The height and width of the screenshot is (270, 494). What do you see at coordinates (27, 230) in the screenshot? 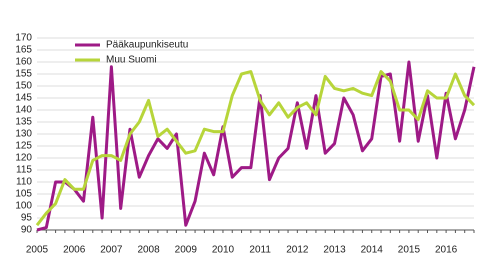
I see `y-tick-label: 90` at bounding box center [27, 230].